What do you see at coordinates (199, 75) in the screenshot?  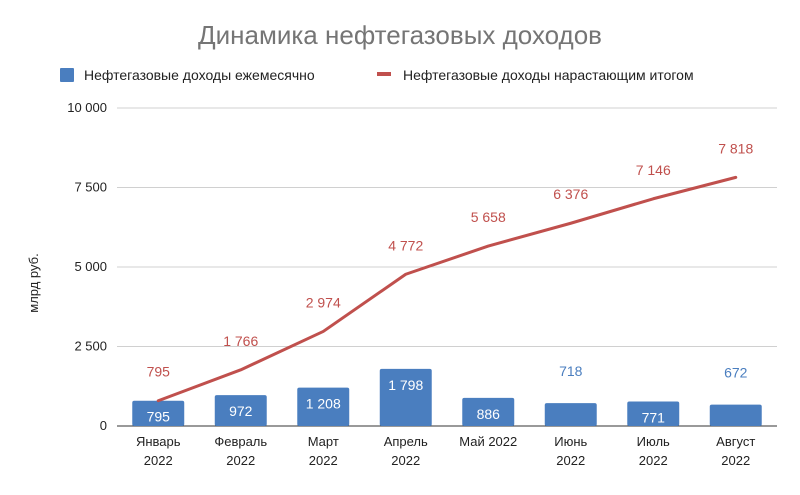 I see `legend-label-monthly: Нефтегазовые доходы ежемесячно` at bounding box center [199, 75].